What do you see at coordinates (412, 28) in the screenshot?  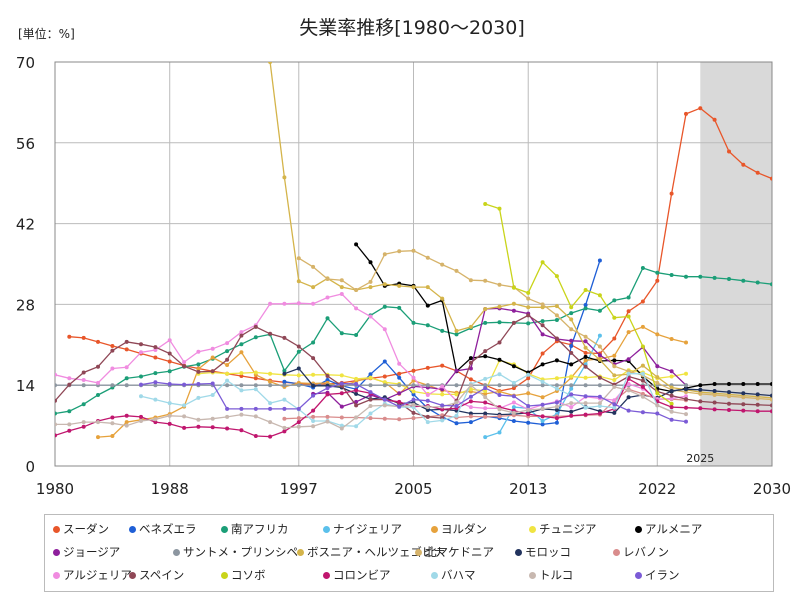 I see `chart-title: 失業率推移[1980～2030]` at bounding box center [412, 28].